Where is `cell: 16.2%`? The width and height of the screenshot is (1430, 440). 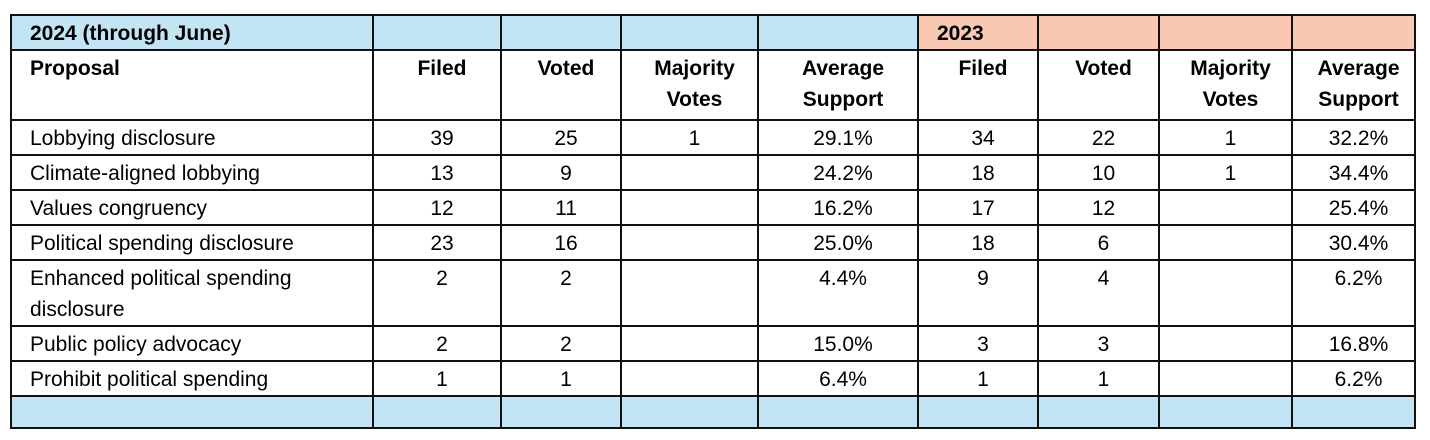 cell: 16.2% is located at coordinates (838, 207).